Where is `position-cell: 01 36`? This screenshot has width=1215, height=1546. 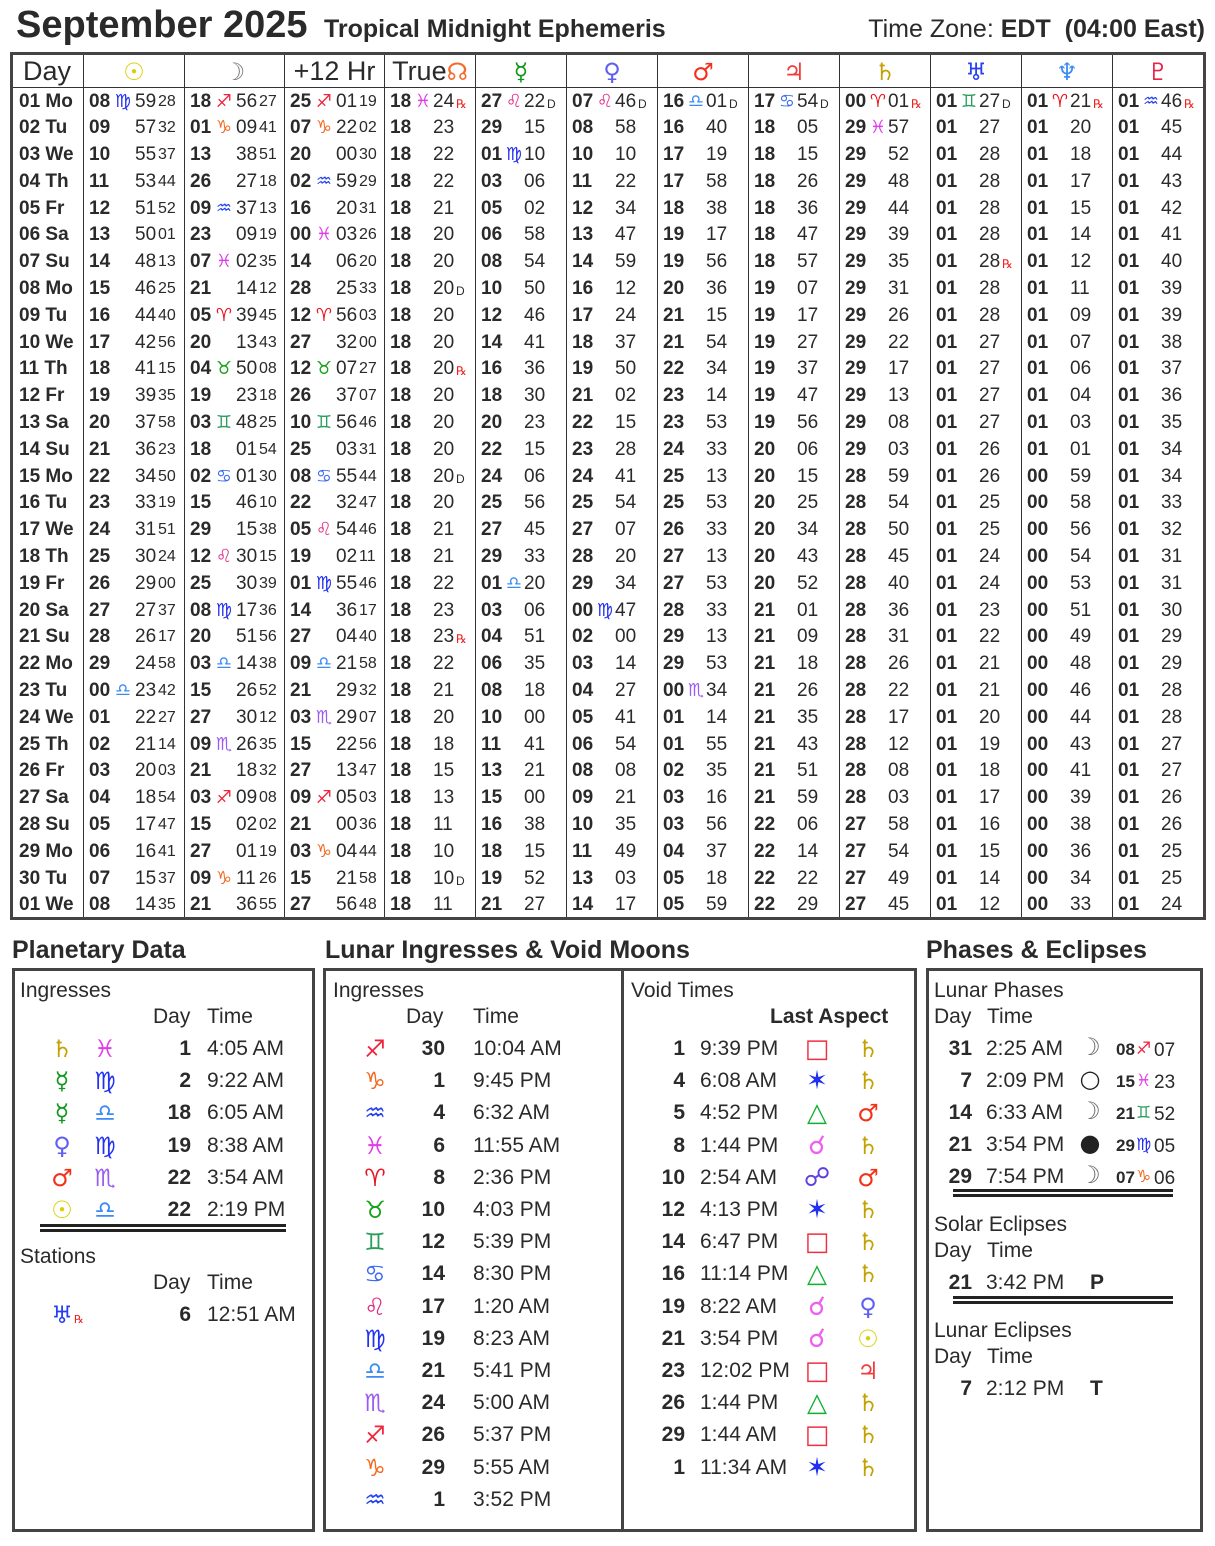 position-cell: 01 36 is located at coordinates (1158, 396).